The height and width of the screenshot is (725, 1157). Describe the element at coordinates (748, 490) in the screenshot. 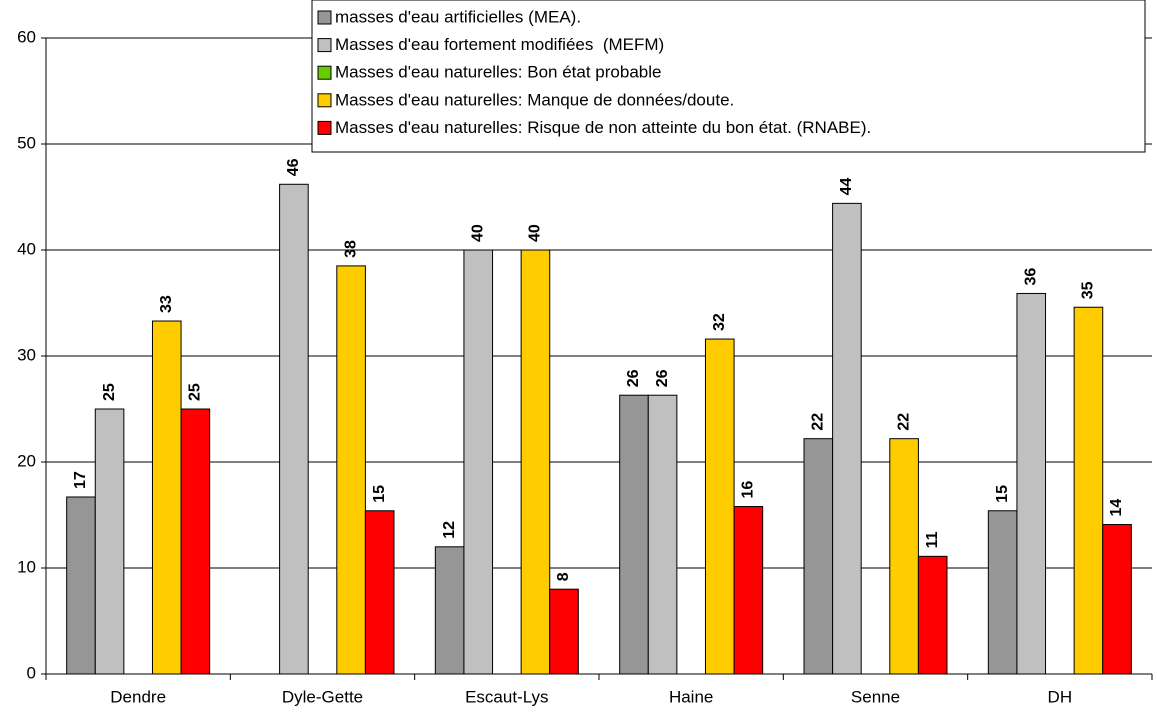

I see `data-label: 16` at that location.